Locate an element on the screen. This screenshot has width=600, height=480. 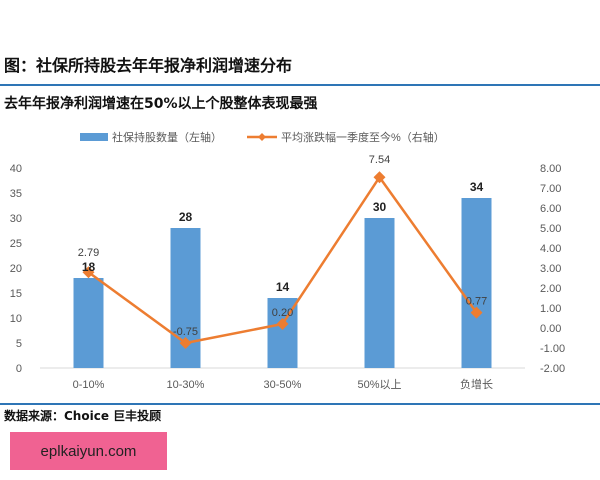
right-tick-label: 4.00 is located at coordinates (550, 249).